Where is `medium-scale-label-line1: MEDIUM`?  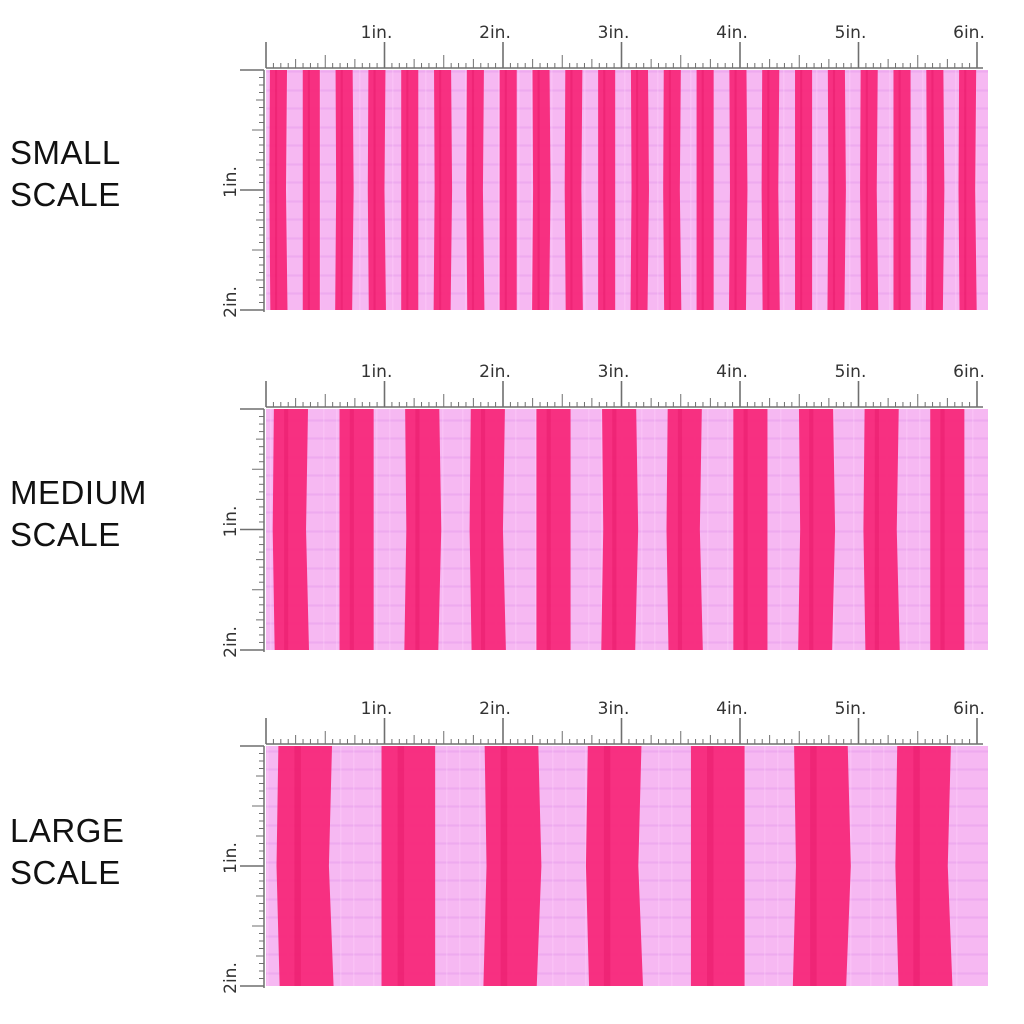 medium-scale-label-line1: MEDIUM is located at coordinates (78, 492).